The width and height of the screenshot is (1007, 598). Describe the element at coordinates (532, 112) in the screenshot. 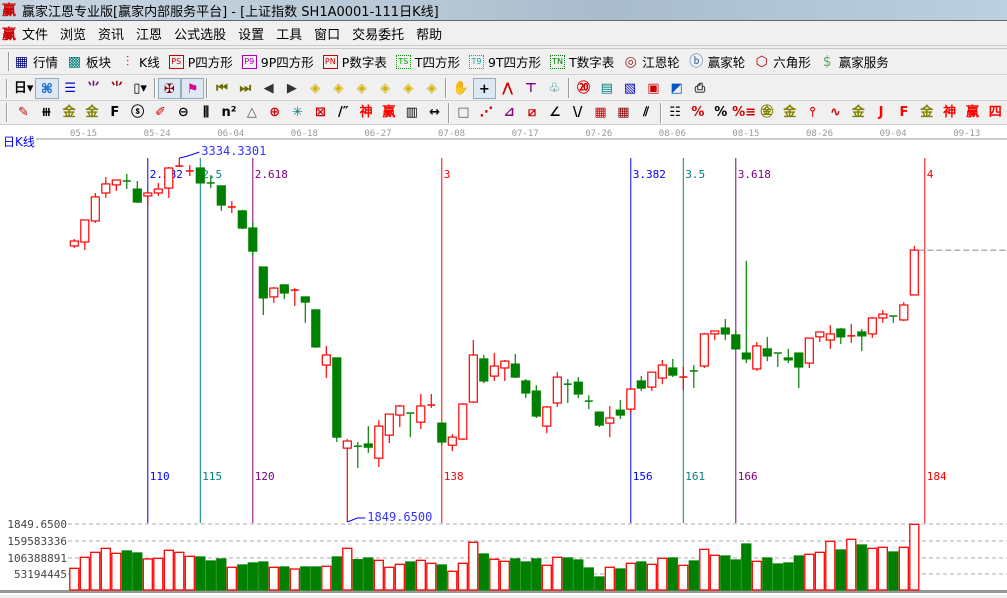

I see `gann-grid-icon: ⧄` at that location.